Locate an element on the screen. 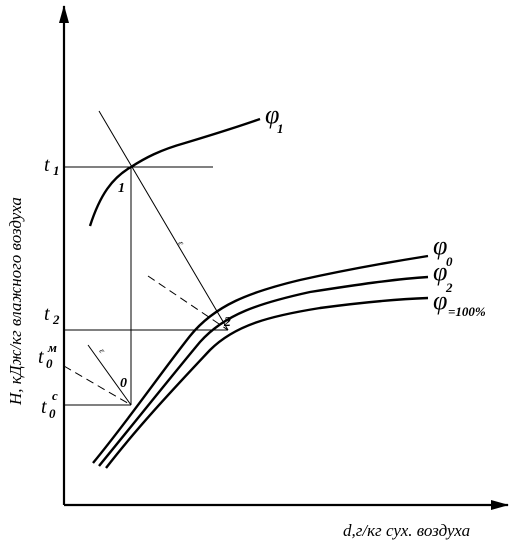 Image resolution: width=512 pixels, height=546 pixels. curve-label-phi-0: φ 0 is located at coordinates (443, 250).